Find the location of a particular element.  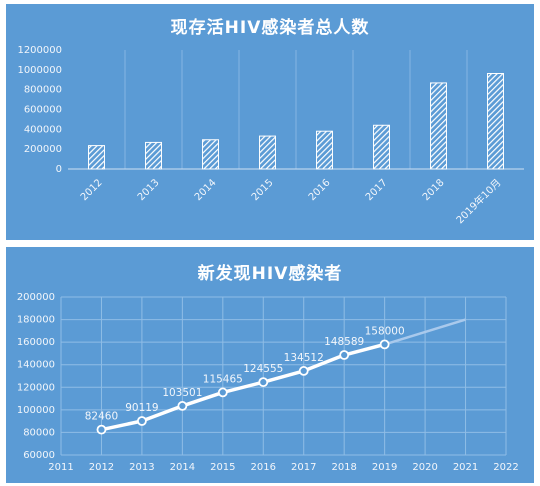

x-tick-label: 2019年10月 is located at coordinates (478, 201).